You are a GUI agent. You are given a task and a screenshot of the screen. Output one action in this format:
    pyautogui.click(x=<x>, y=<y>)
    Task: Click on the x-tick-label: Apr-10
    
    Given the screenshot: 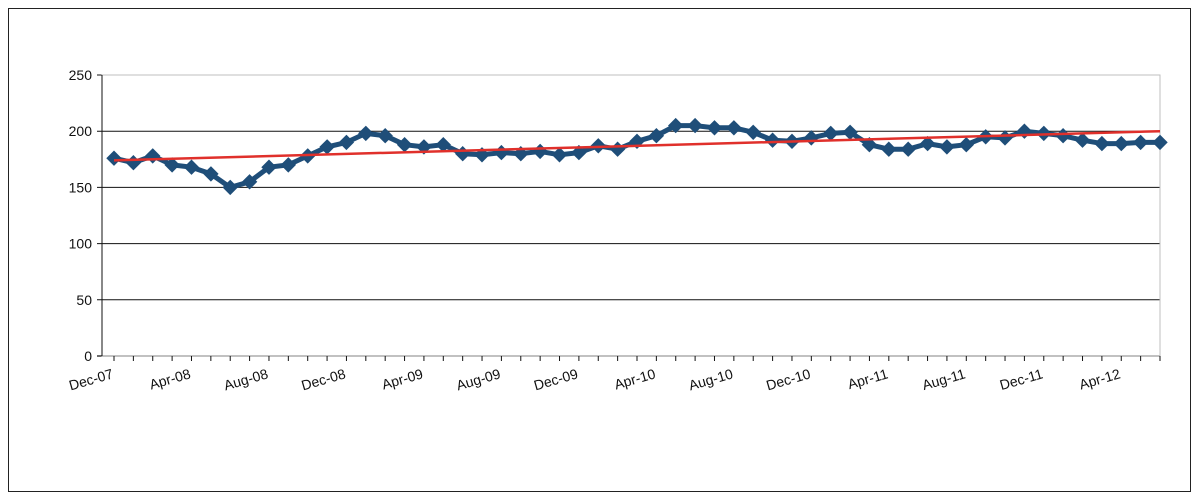 What is the action you would take?
    pyautogui.click(x=634, y=378)
    